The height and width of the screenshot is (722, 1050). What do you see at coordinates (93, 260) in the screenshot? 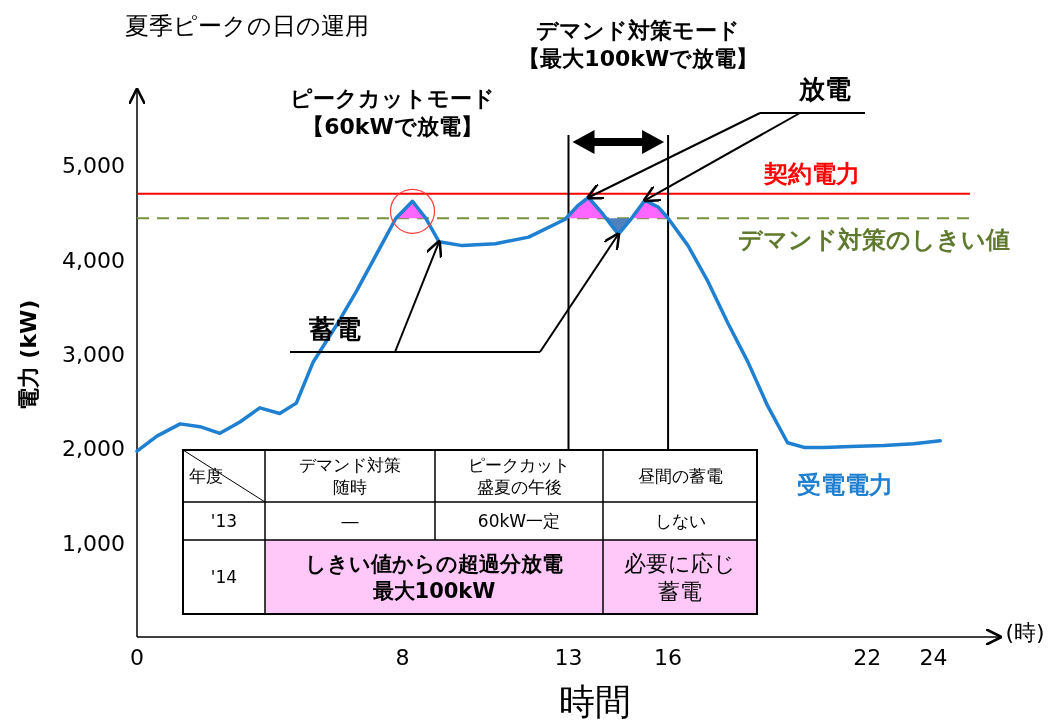
I see `y-tick-label: 4,000` at bounding box center [93, 260].